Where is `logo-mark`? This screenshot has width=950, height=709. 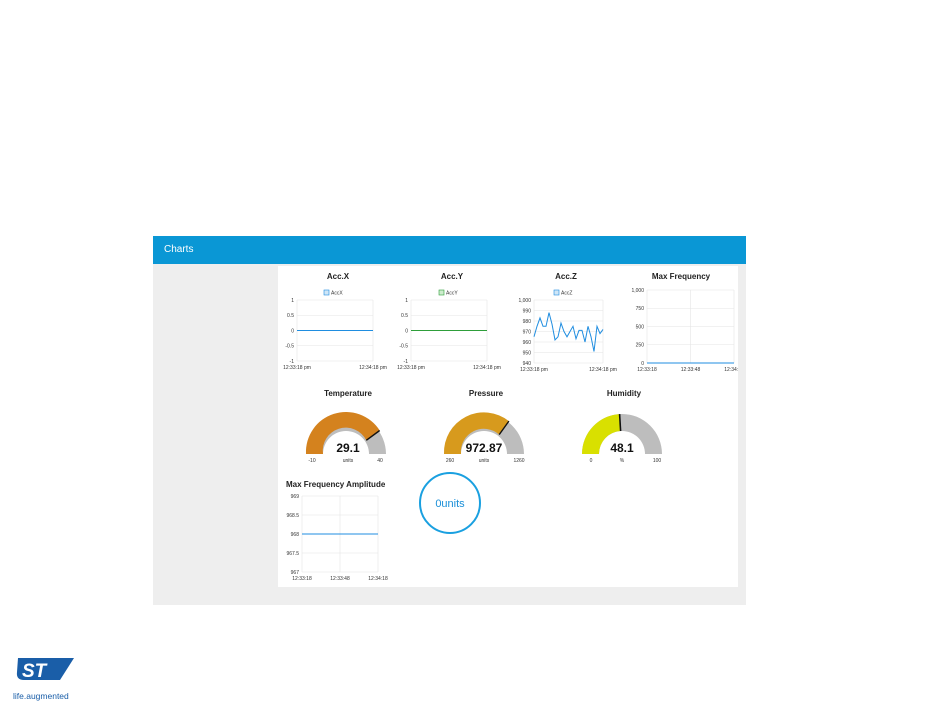 logo-mark is located at coordinates (45, 669).